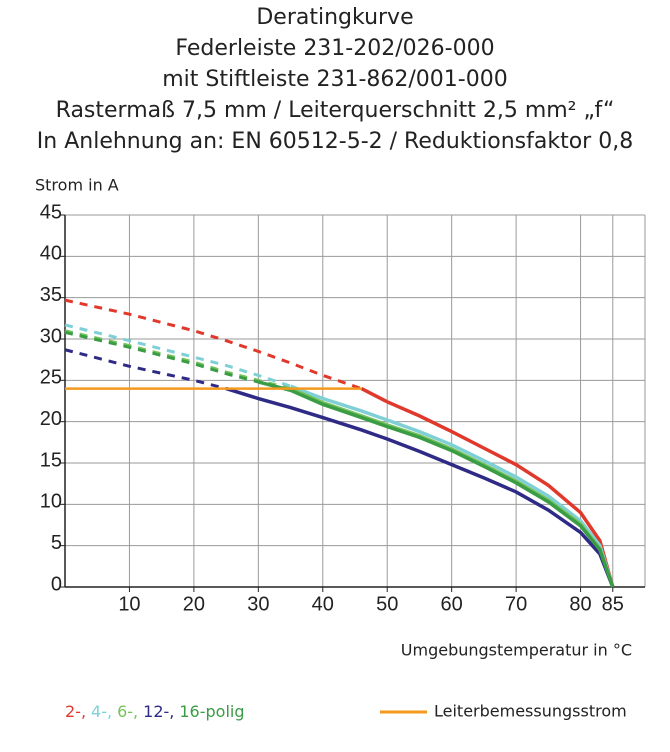 This screenshot has height=752, width=670. What do you see at coordinates (194, 604) in the screenshot?
I see `x-tick-label: 20` at bounding box center [194, 604].